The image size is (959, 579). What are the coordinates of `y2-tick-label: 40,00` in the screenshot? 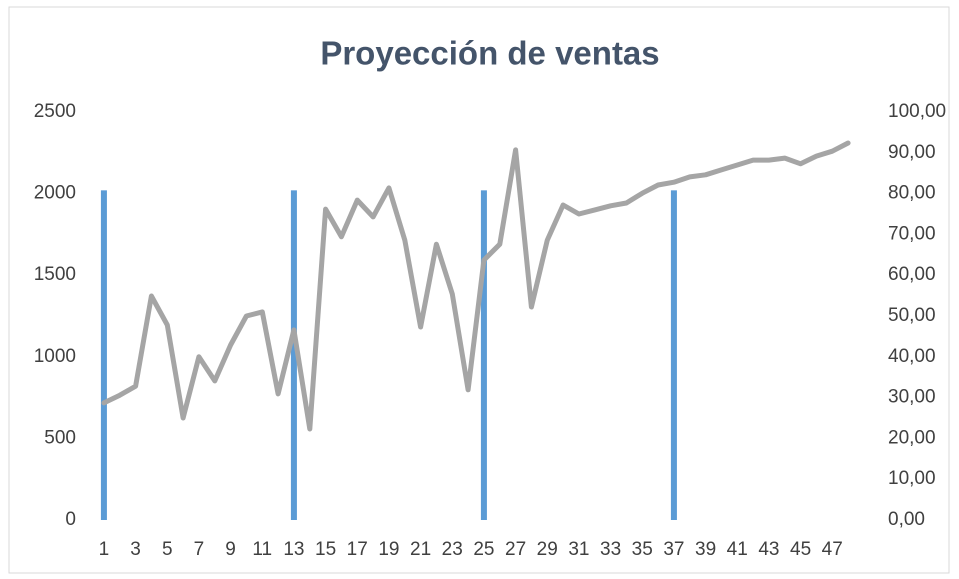 It's located at (912, 356).